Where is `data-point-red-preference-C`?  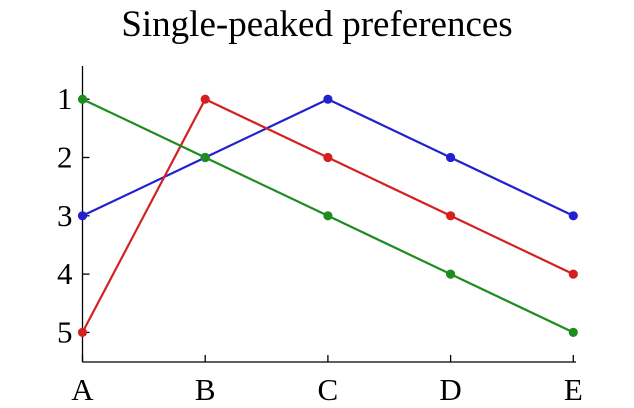 data-point-red-preference-C is located at coordinates (328, 157).